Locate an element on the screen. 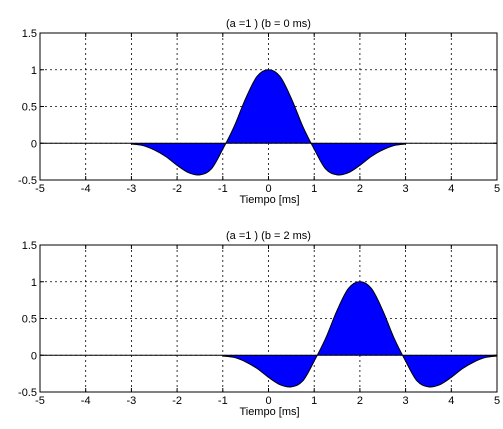 This screenshot has height=429, width=503. chart-title: (a =1 ) (b = 0 ms) is located at coordinates (268, 24).